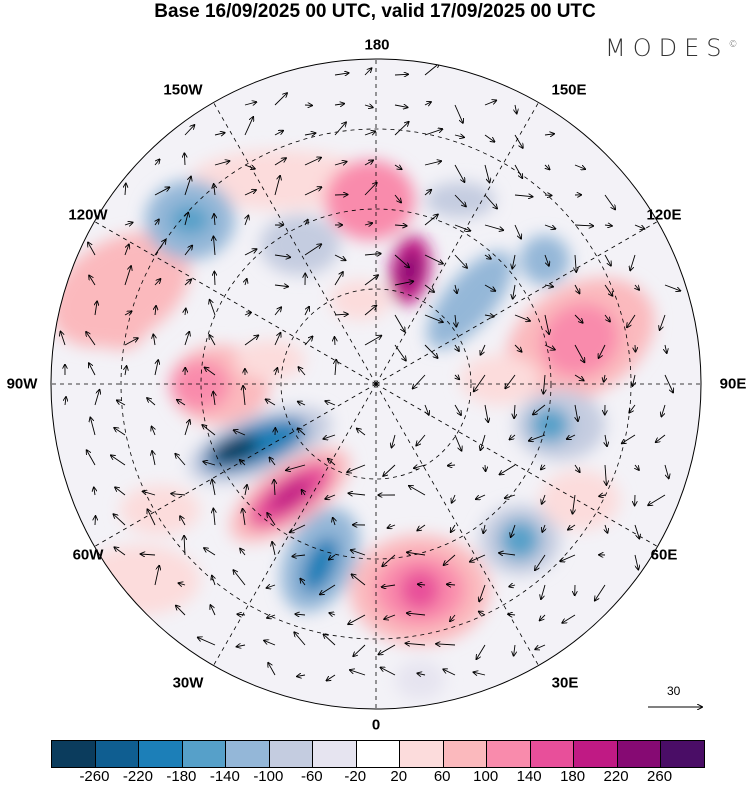  What do you see at coordinates (568, 90) in the screenshot?
I see `lon-label-150e: 150E` at bounding box center [568, 90].